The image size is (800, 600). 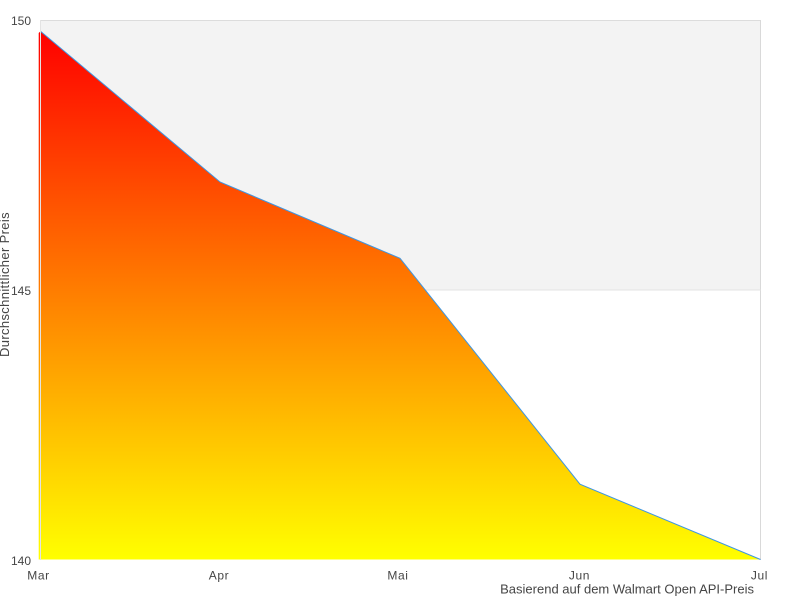 I want to click on svg-text: 140, so click(x=21, y=561).